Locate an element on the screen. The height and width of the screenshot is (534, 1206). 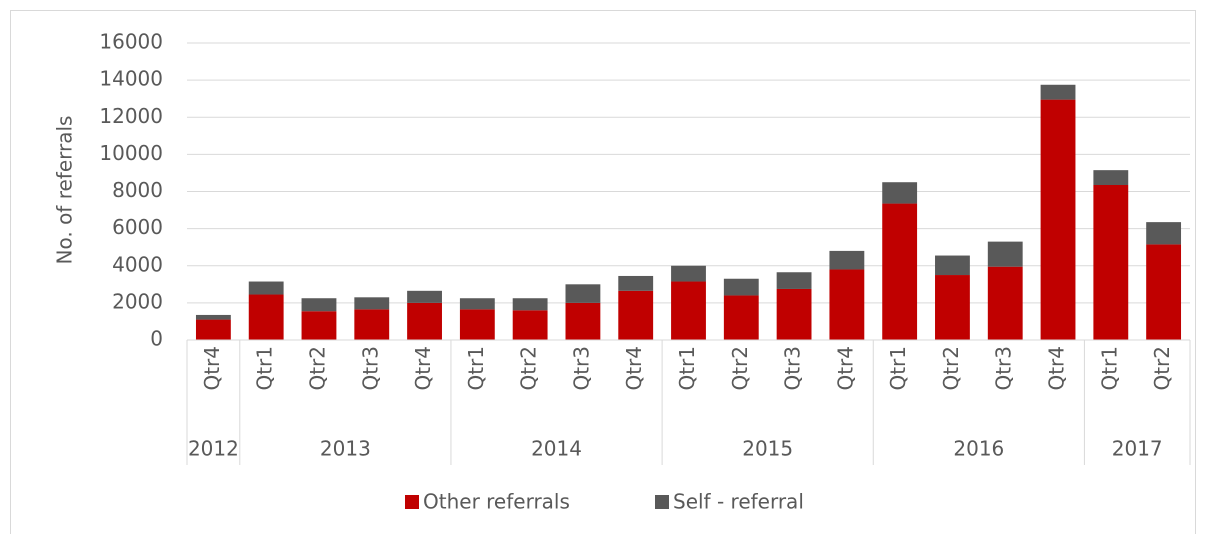
legend-label: Other referrals is located at coordinates (496, 502).